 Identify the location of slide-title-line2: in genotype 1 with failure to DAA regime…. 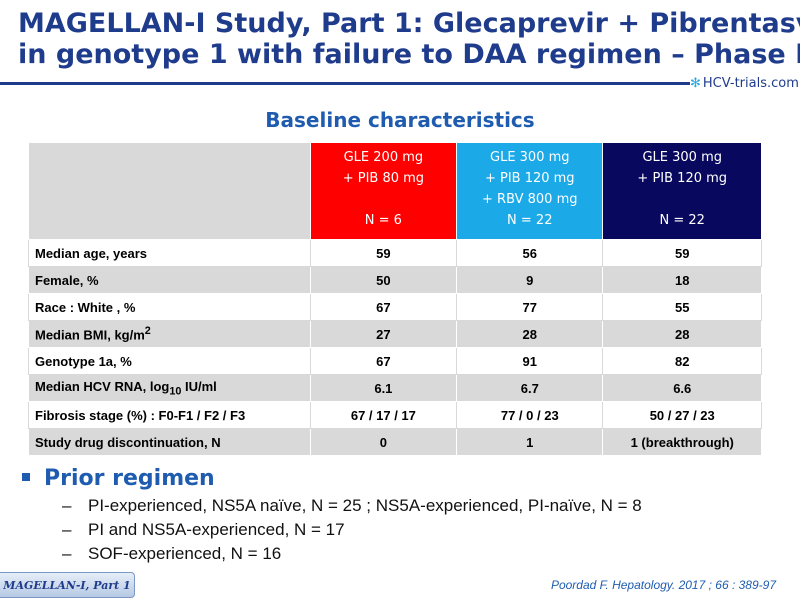
(409, 54).